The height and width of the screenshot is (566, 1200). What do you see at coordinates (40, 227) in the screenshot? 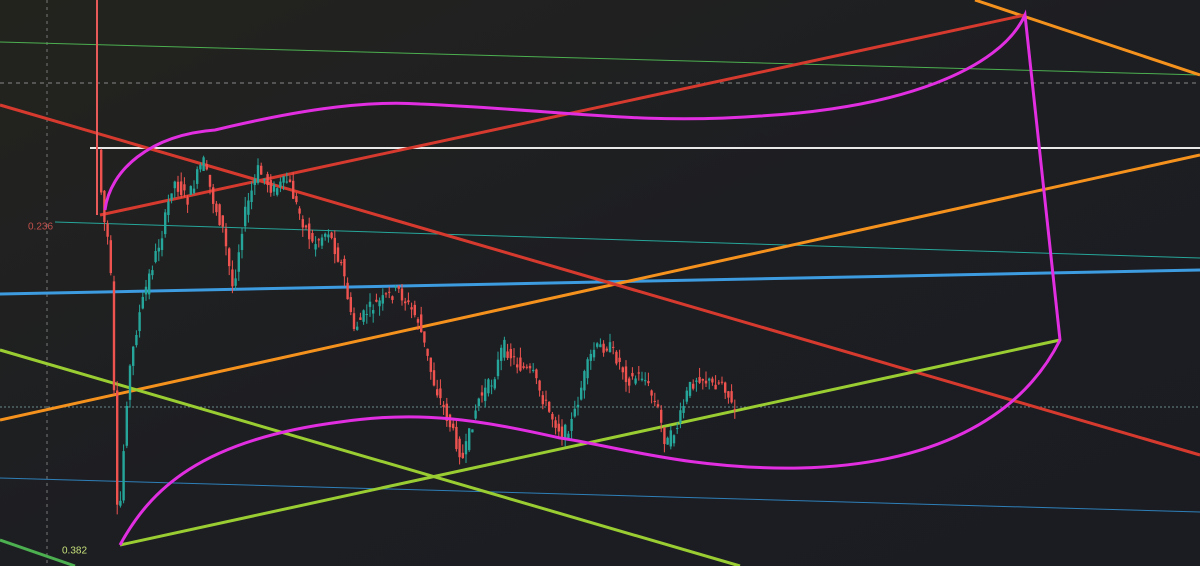
I see `fib-label: 0.236` at bounding box center [40, 227].